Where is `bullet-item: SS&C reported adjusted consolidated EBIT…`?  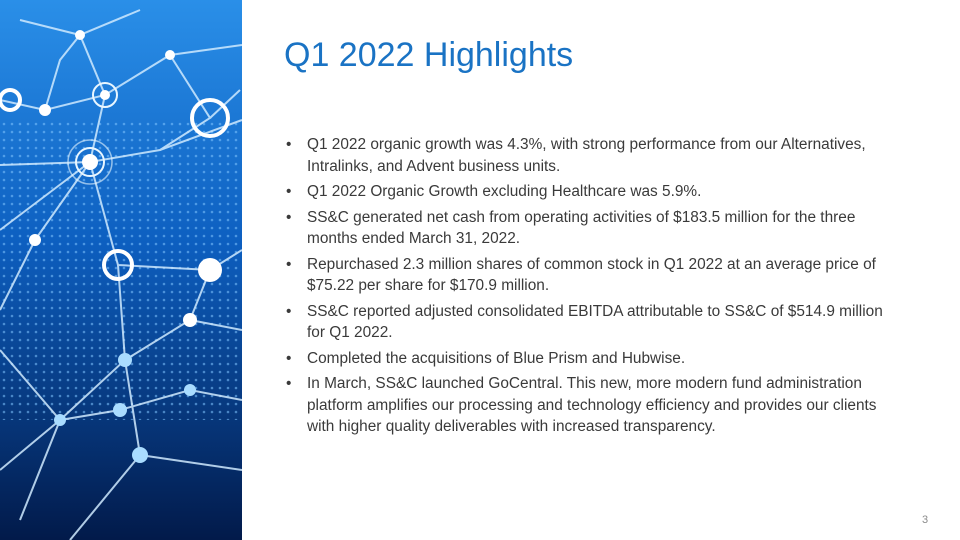 bullet-item: SS&C reported adjusted consolidated EBIT… is located at coordinates (595, 322).